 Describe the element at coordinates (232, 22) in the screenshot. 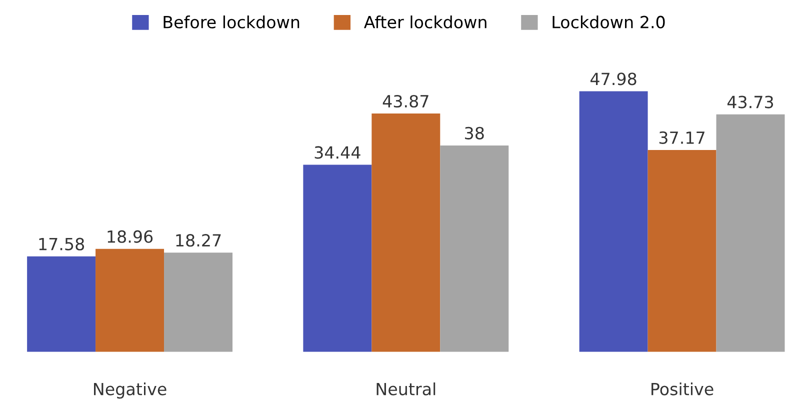

I see `legend-label: Before lockdown` at that location.